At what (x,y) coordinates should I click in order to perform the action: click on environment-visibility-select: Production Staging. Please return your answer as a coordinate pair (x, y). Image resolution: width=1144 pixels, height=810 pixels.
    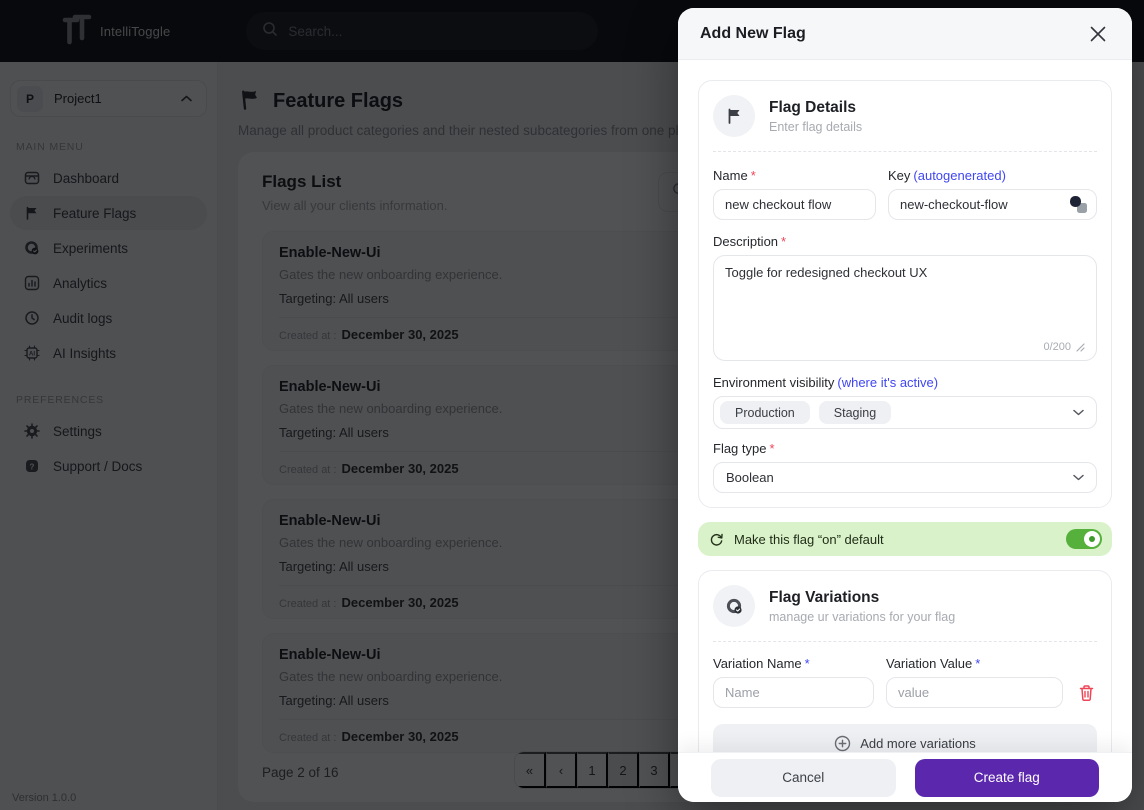
    Looking at the image, I should click on (905, 412).